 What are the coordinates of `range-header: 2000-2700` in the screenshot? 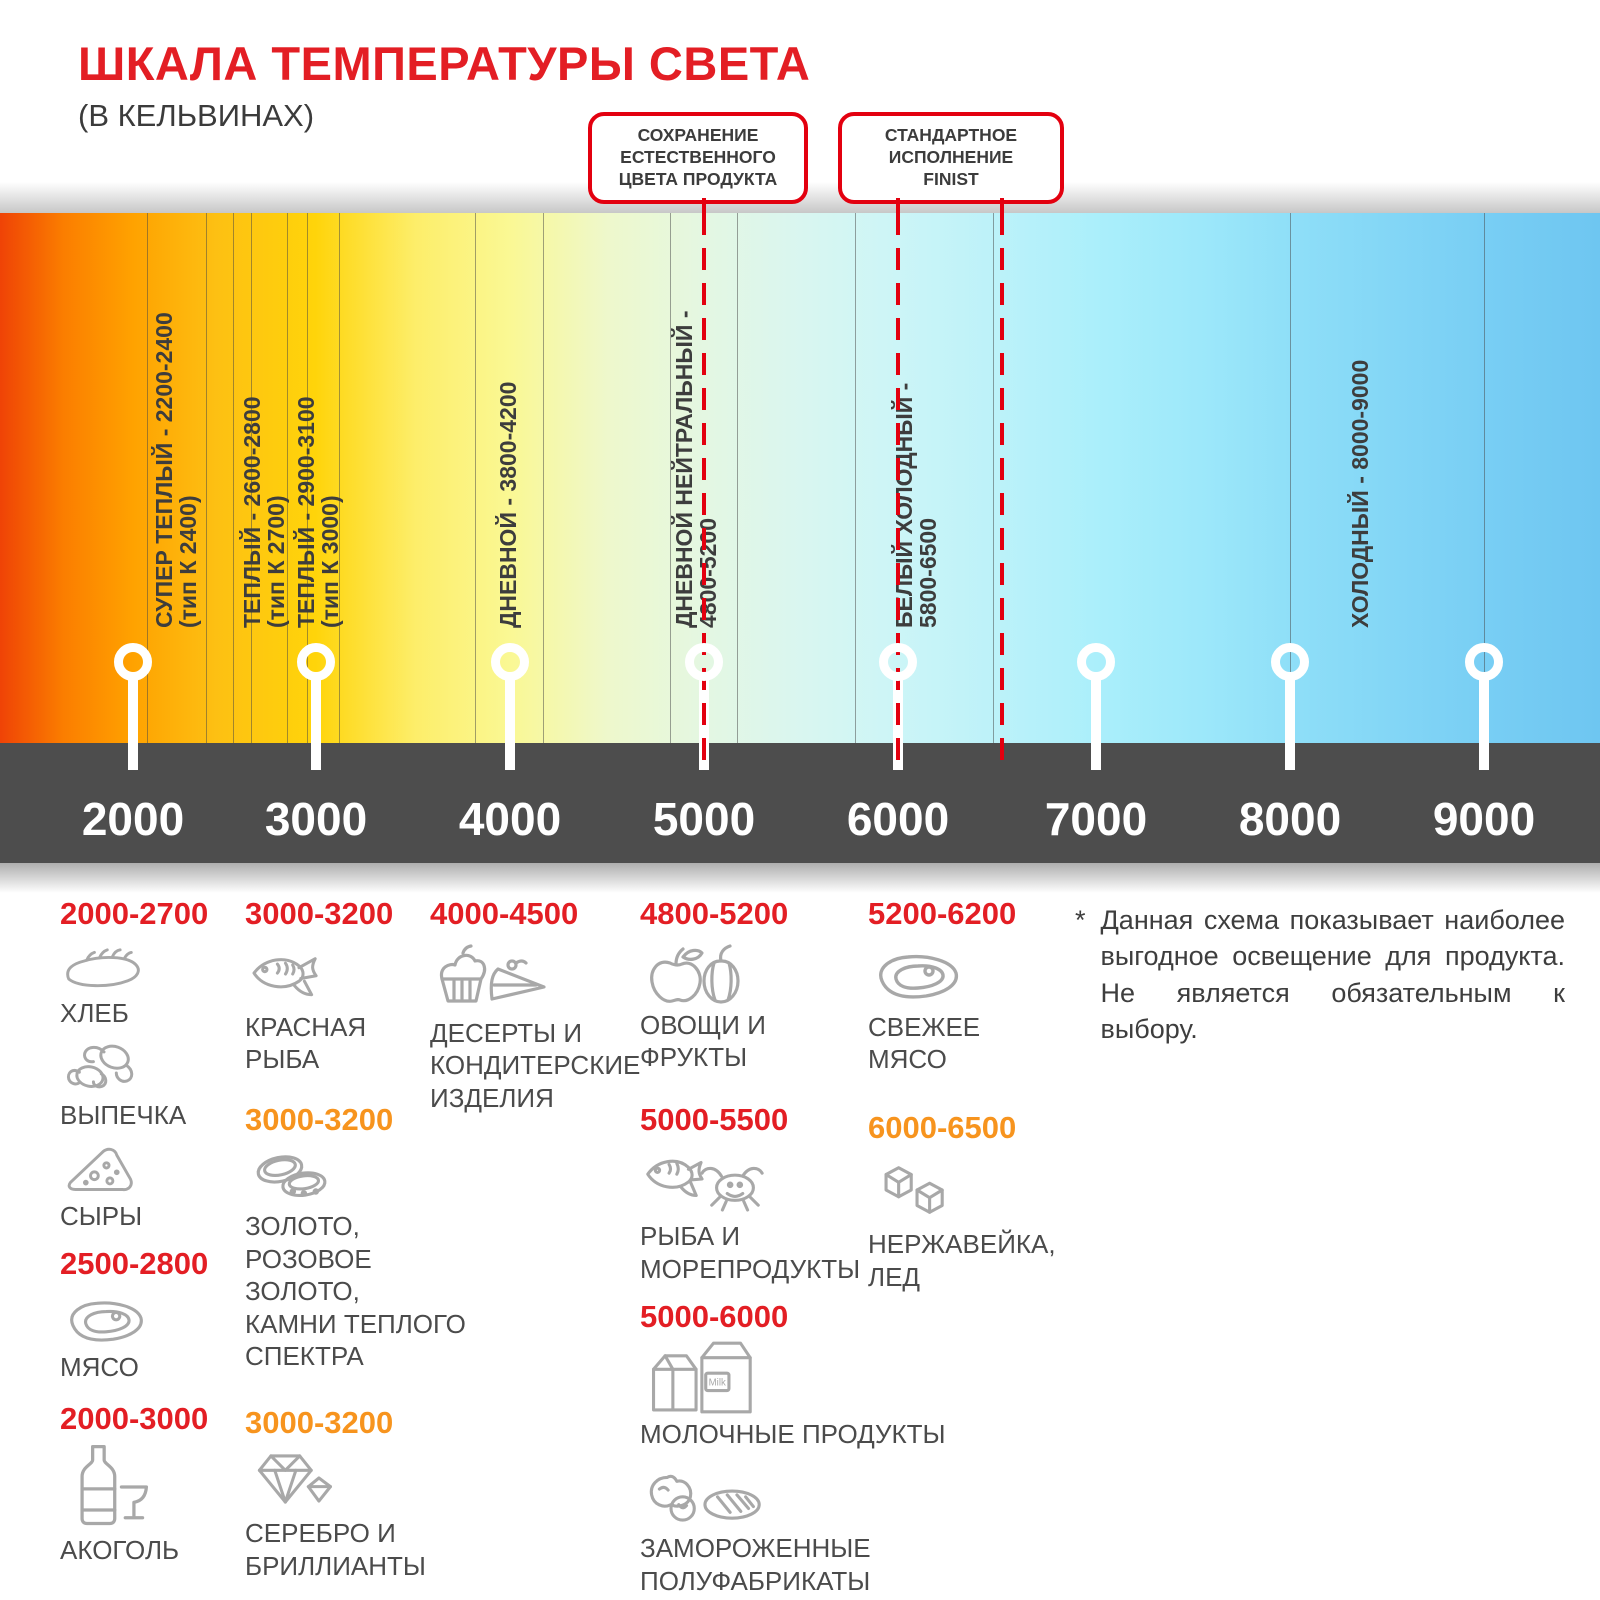 It's located at (134, 913).